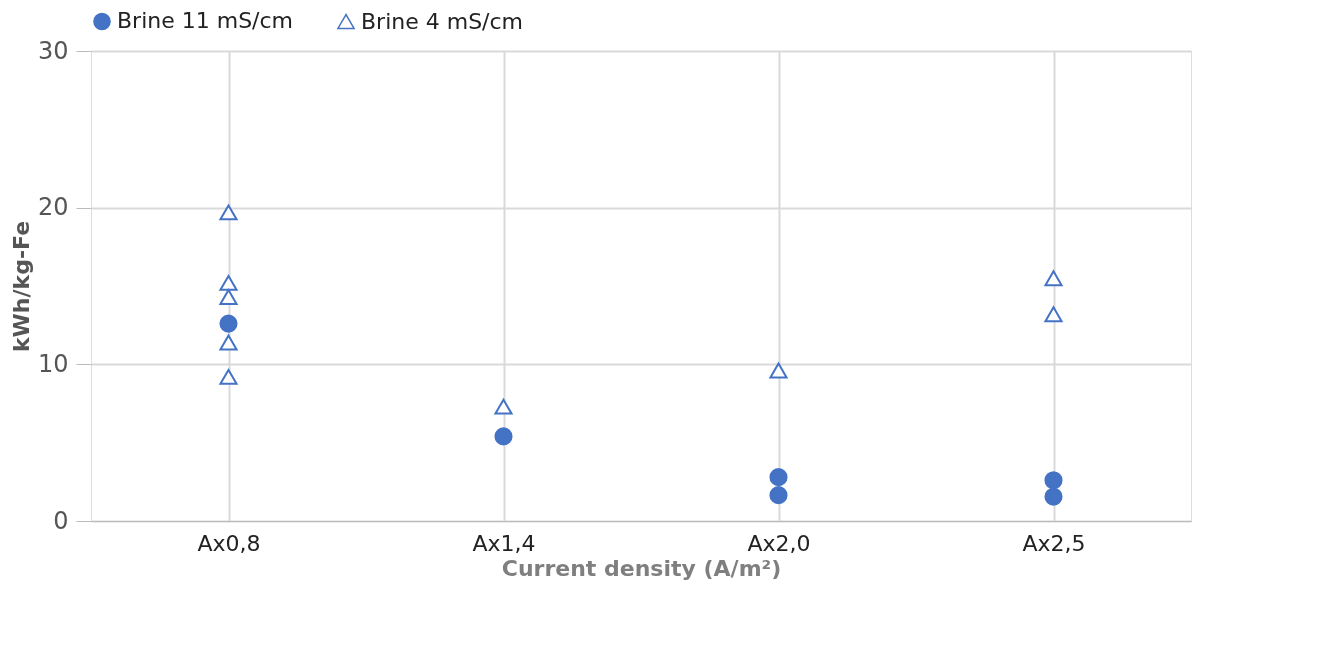 Image resolution: width=1318 pixels, height=658 pixels. Describe the element at coordinates (229, 543) in the screenshot. I see `x-tick-label: Ax0,8` at that location.